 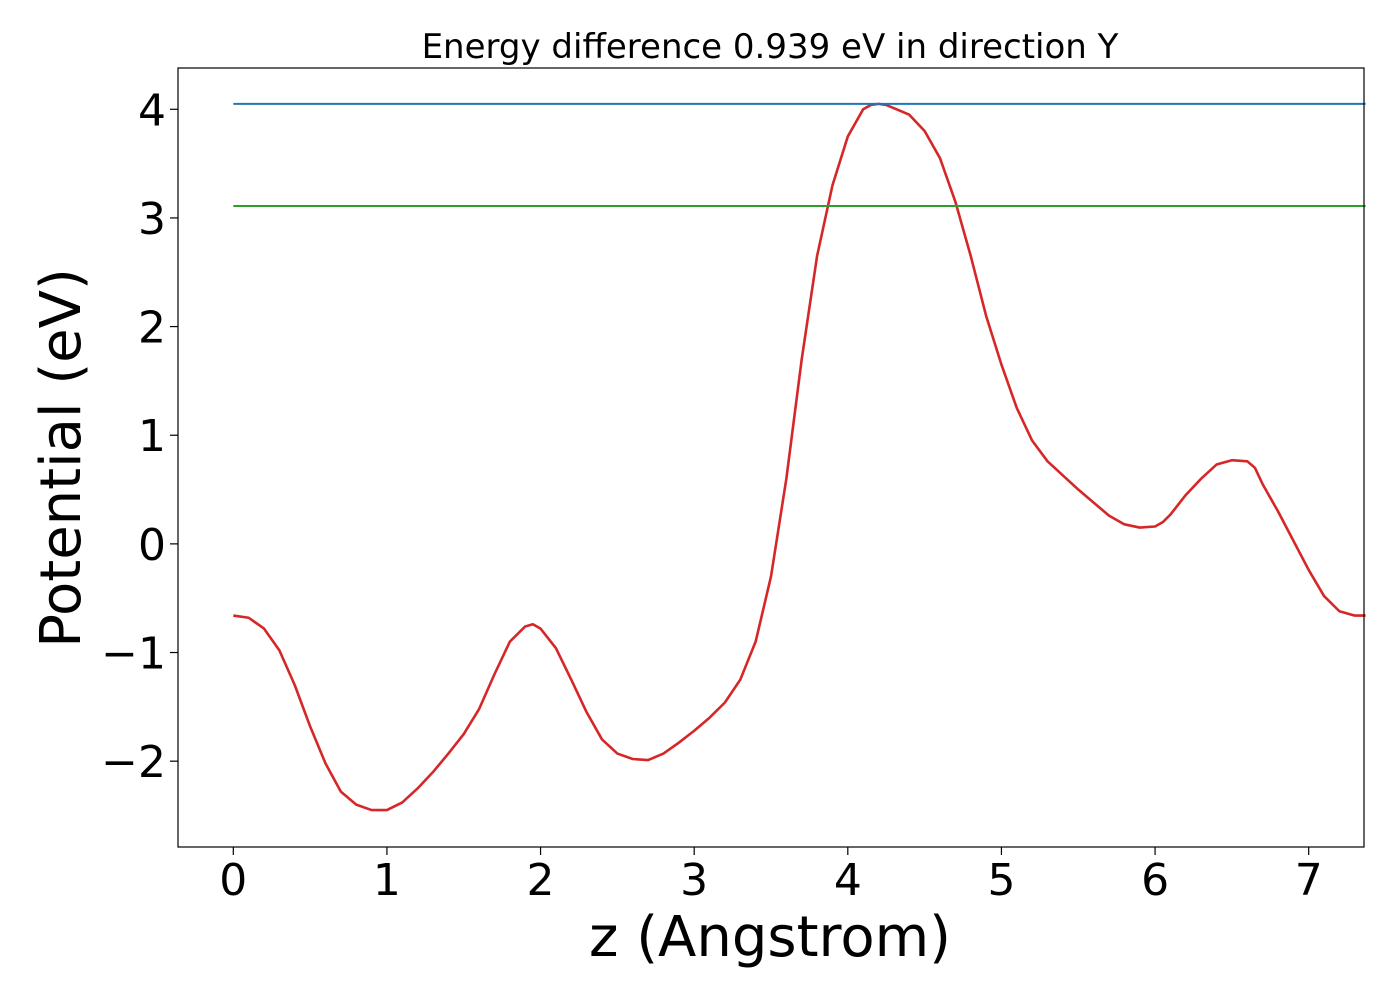 What do you see at coordinates (61, 458) in the screenshot?
I see `y-axis-label: Potential (eV)` at bounding box center [61, 458].